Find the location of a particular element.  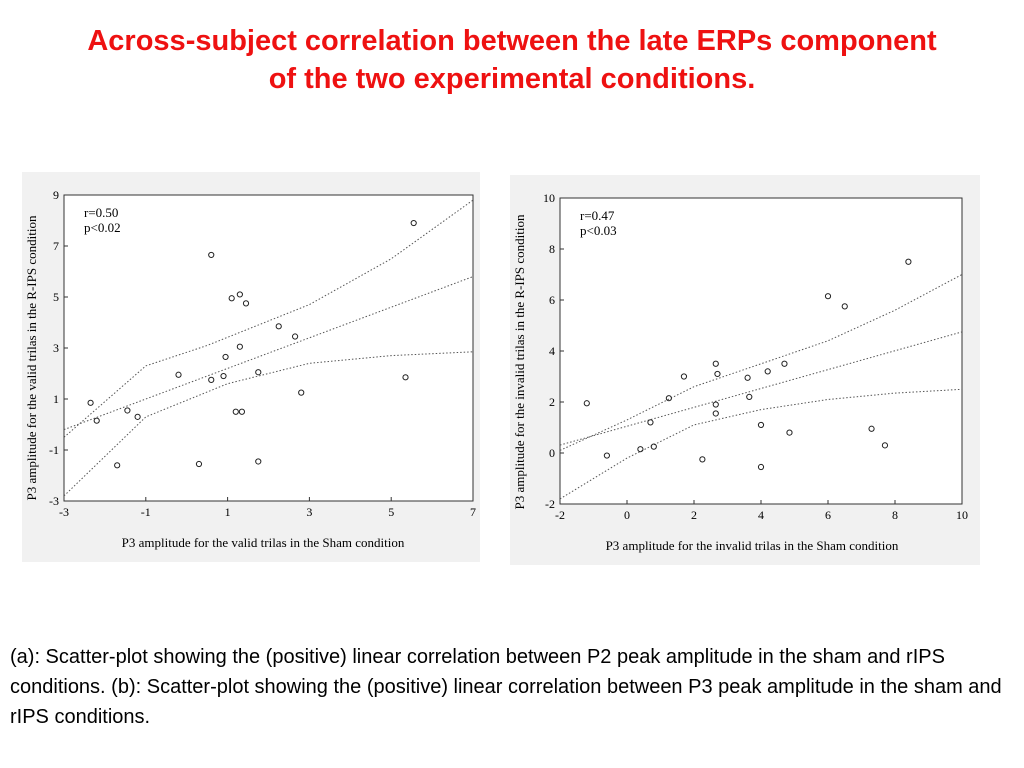

chart-a-x-tick-label: 3 is located at coordinates (309, 512).